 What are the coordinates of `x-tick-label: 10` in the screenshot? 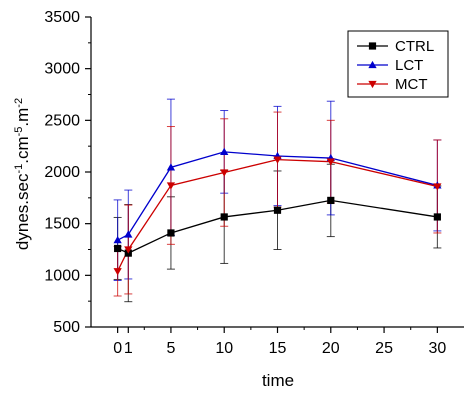 It's located at (224, 348).